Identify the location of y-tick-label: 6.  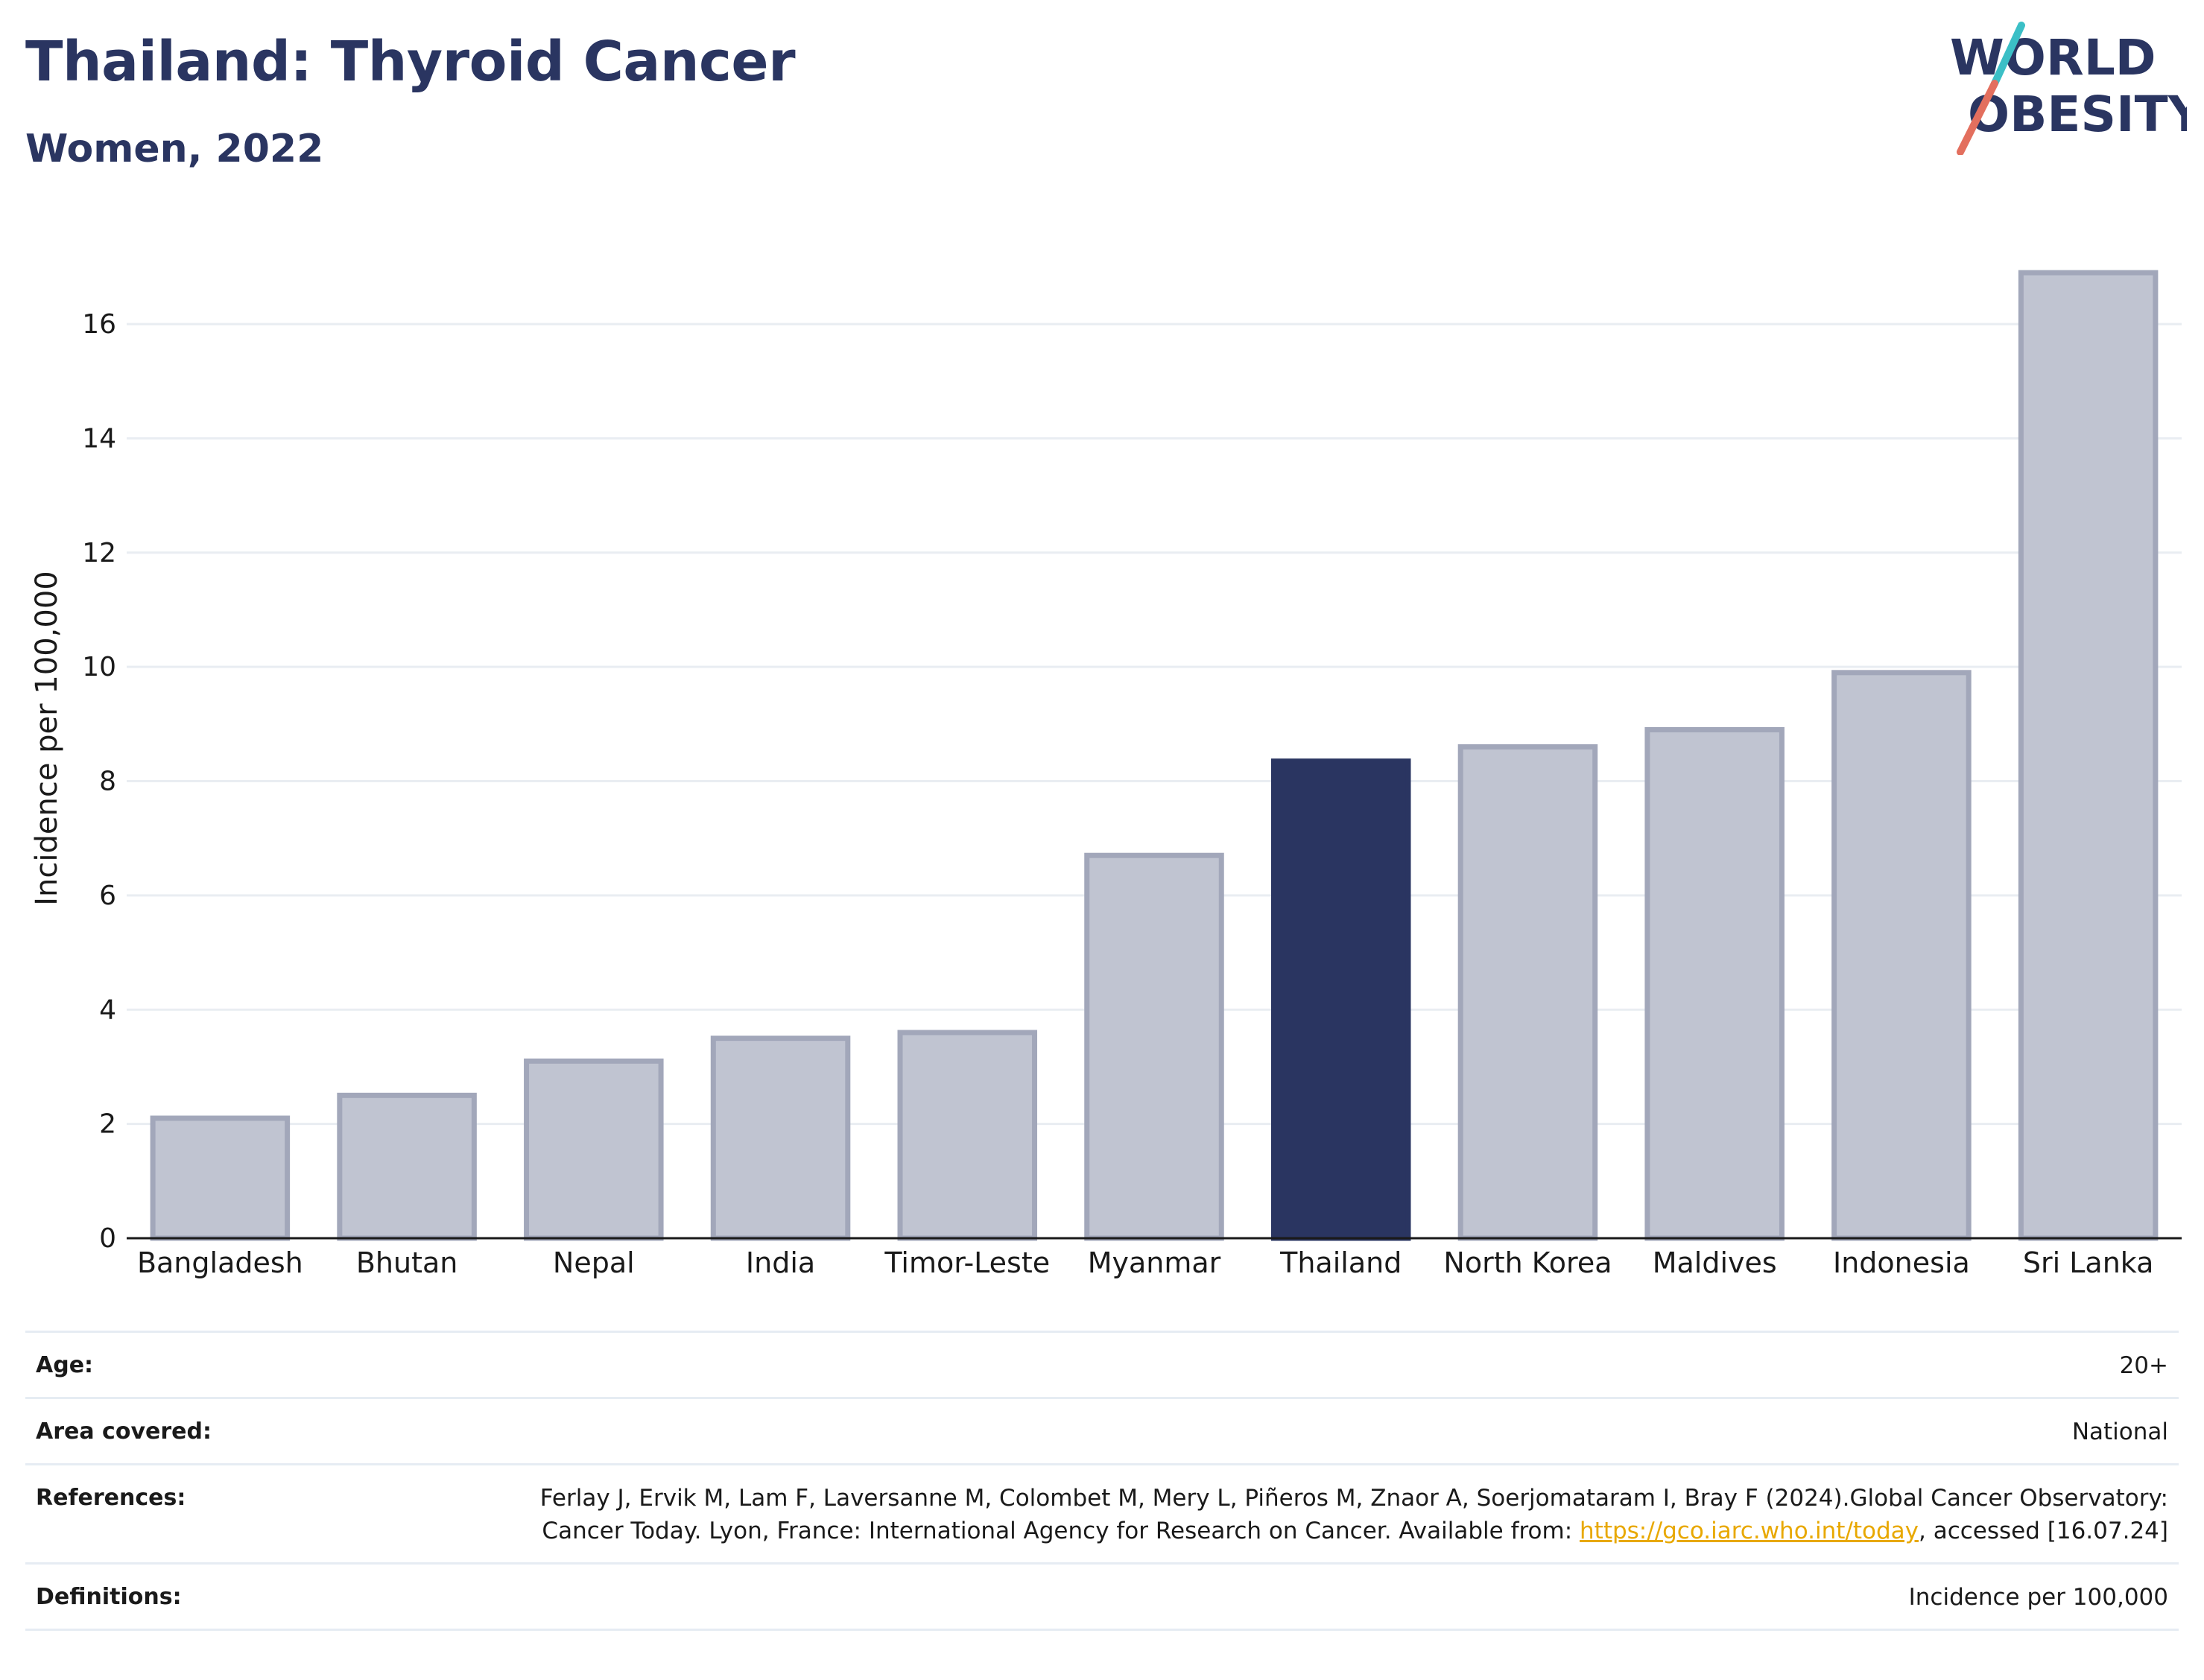
(107, 896).